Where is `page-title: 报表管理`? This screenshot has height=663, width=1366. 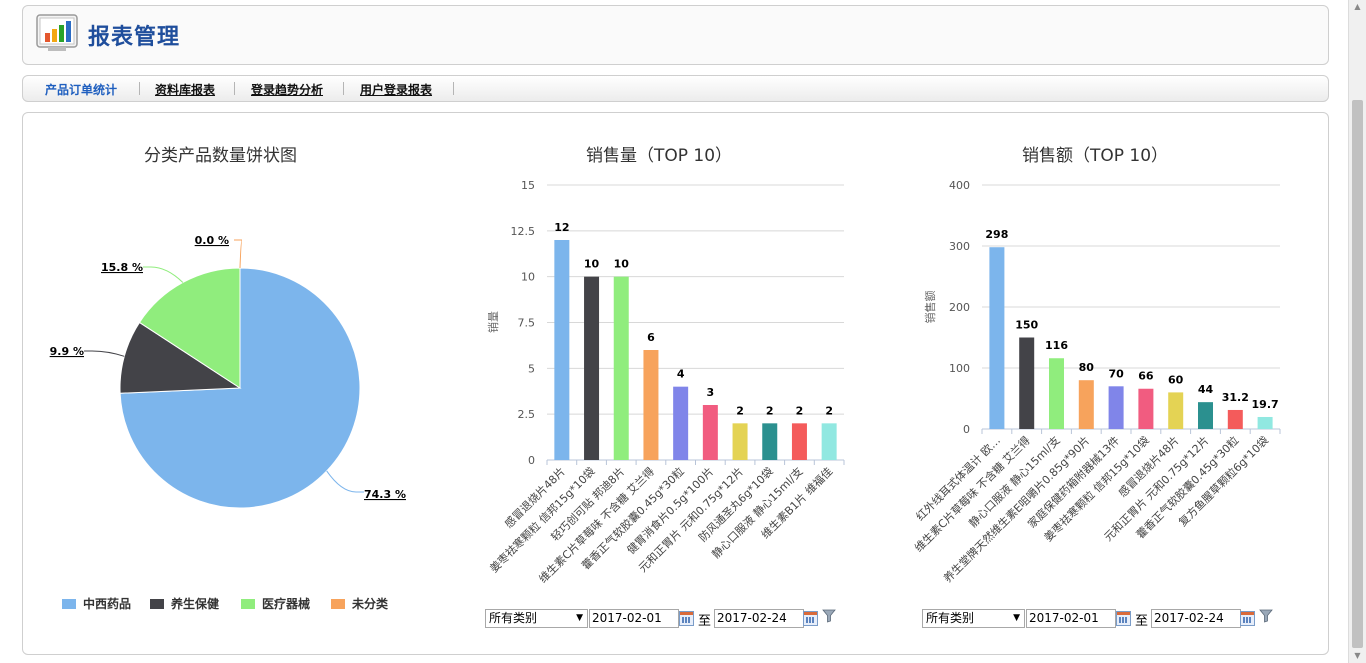
page-title: 报表管理 is located at coordinates (134, 37).